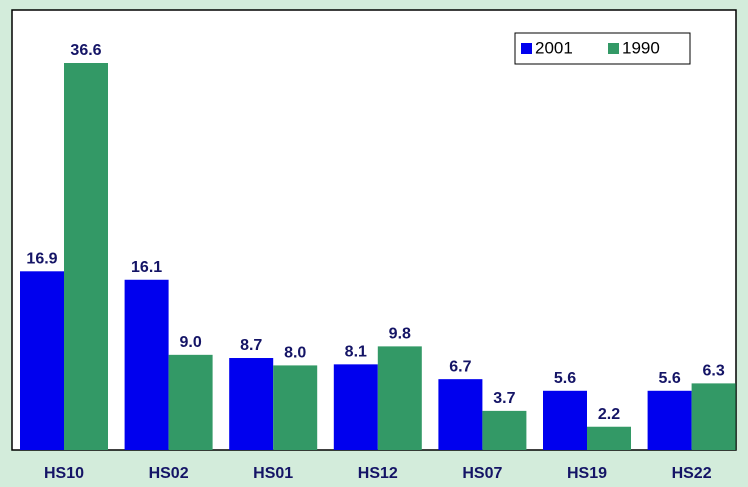 The image size is (748, 487). Describe the element at coordinates (504, 398) in the screenshot. I see `data-label: 3.7` at that location.